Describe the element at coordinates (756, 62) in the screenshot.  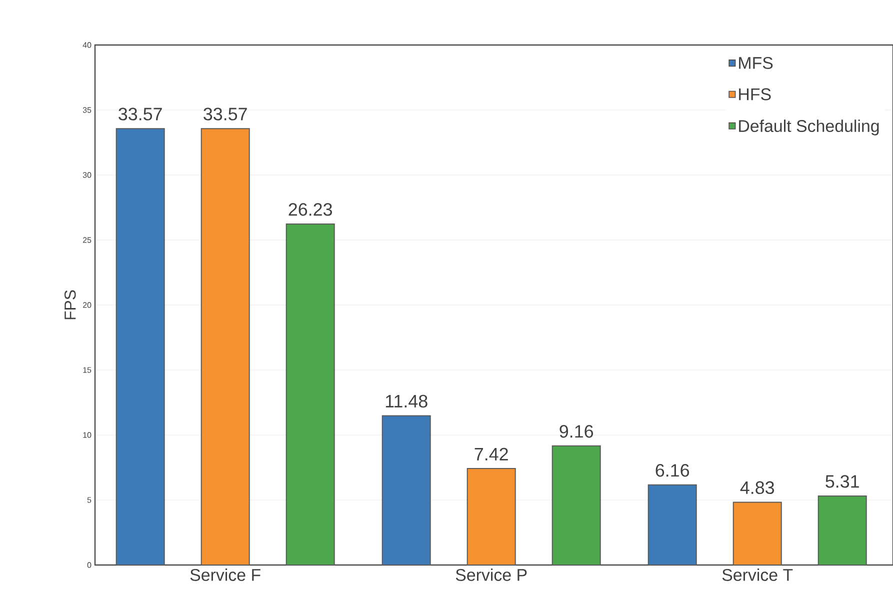
I see `legend-label: MFS` at that location.